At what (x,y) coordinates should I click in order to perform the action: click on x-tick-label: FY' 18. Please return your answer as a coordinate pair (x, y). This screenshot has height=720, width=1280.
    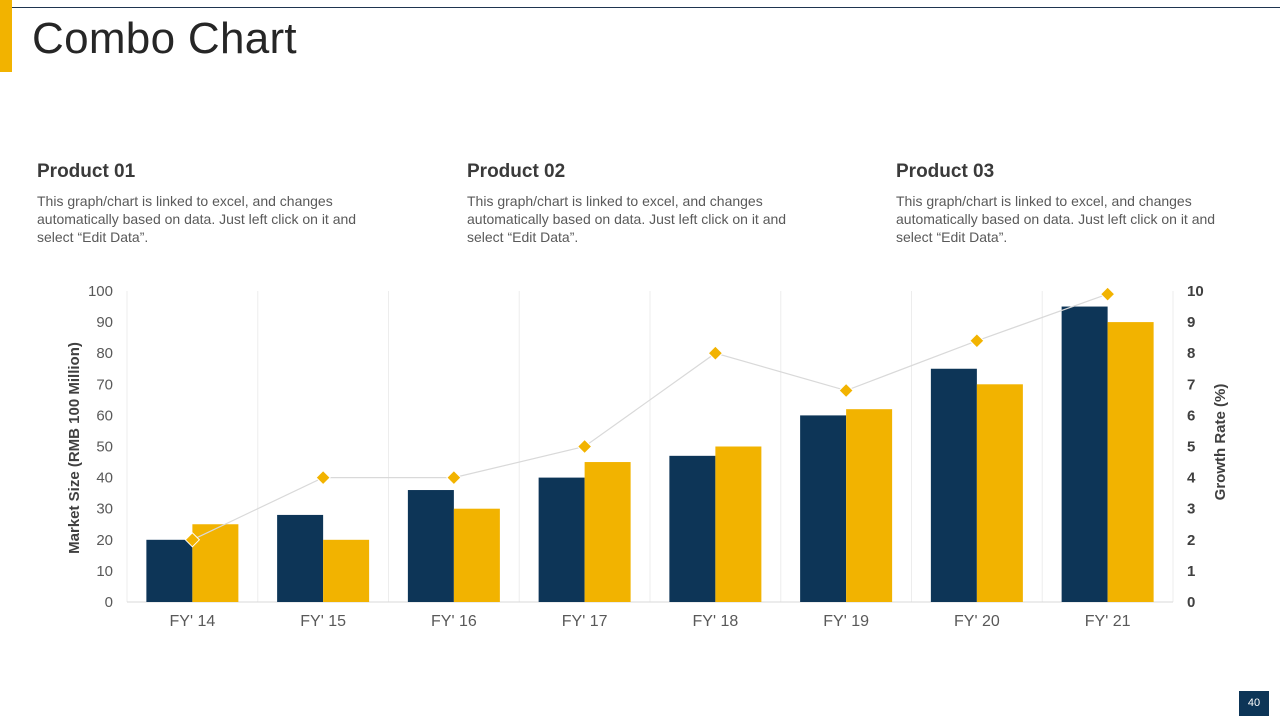
    Looking at the image, I should click on (716, 621).